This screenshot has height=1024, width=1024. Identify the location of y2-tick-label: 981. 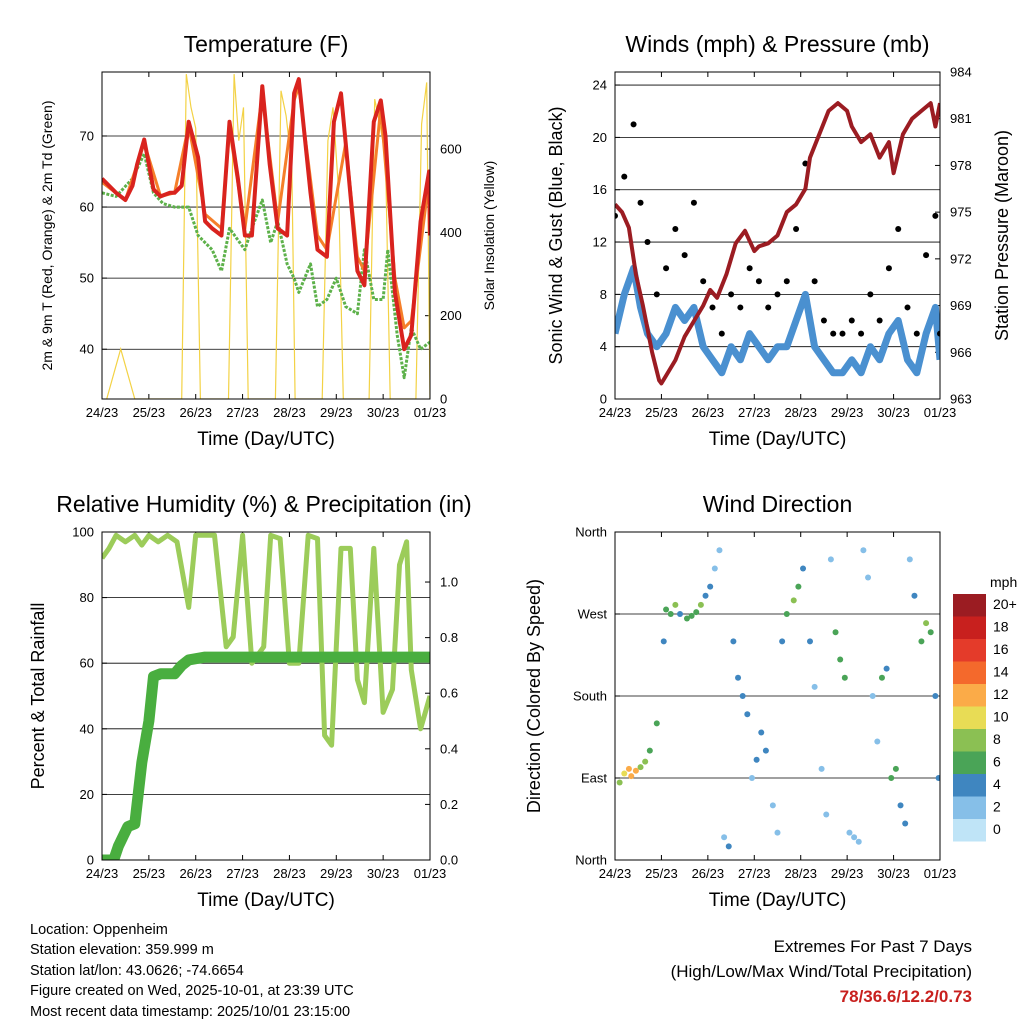
(961, 118).